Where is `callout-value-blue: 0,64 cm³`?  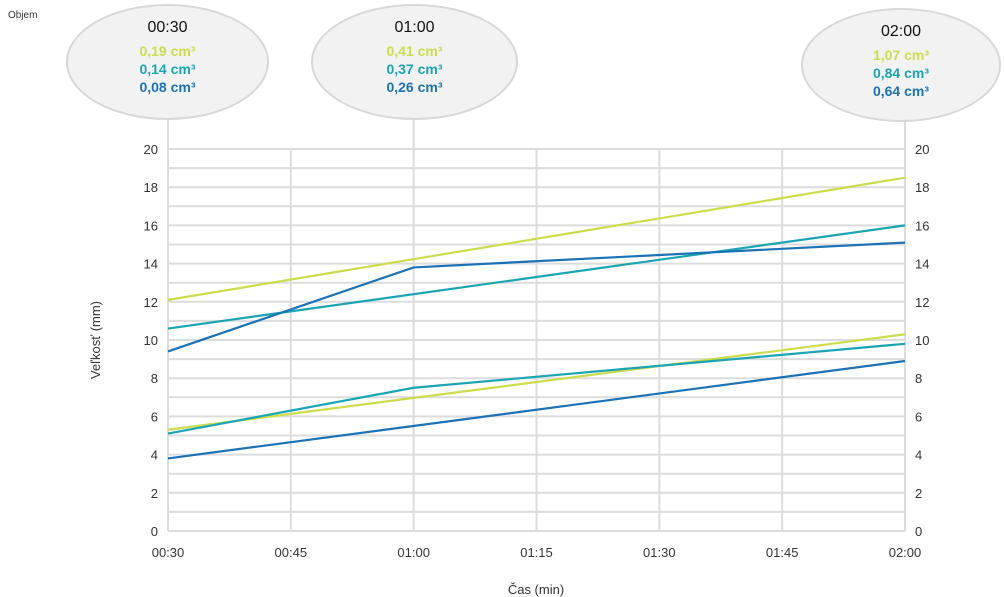
callout-value-blue: 0,64 cm³ is located at coordinates (901, 91).